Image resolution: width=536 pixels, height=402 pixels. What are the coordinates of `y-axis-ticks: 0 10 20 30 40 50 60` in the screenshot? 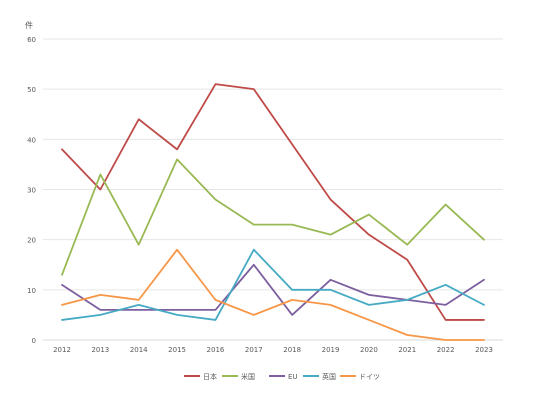 It's located at (31, 190).